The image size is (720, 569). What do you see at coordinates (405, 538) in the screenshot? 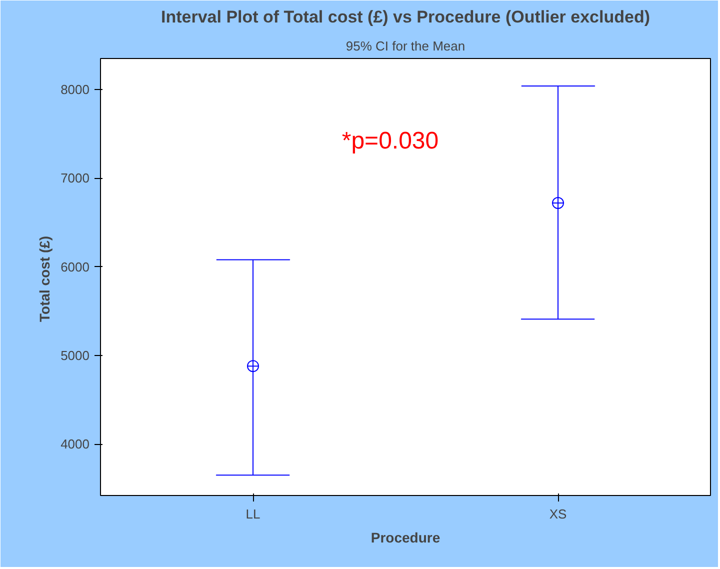
I see `x-axis-title: Procedure` at bounding box center [405, 538].